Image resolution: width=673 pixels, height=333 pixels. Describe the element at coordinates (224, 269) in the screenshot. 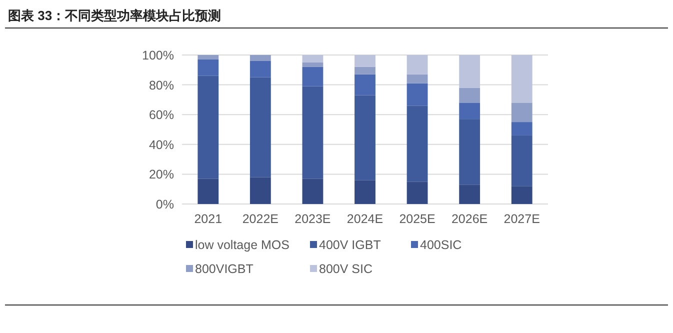

I see `legend-label: 800VIGBT` at that location.